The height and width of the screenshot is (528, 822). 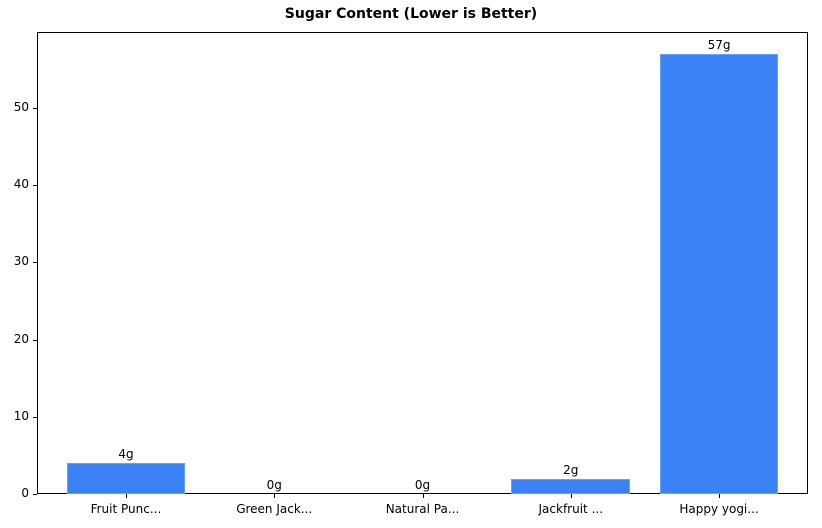 I want to click on y-tick-label: 50, so click(x=21, y=107).